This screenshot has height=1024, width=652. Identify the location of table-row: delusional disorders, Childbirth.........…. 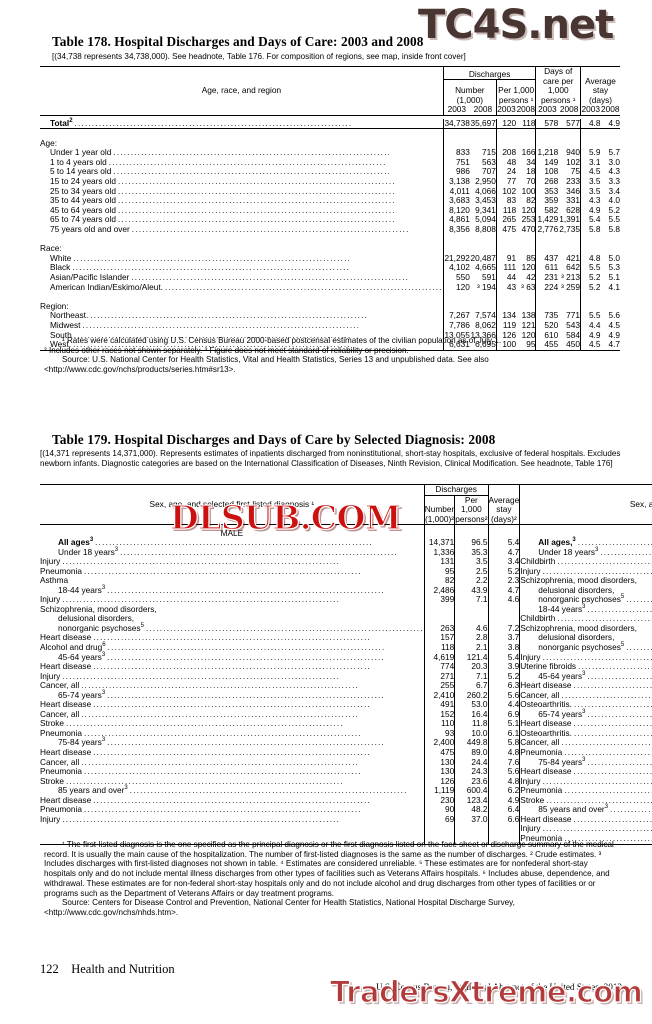
(346, 619).